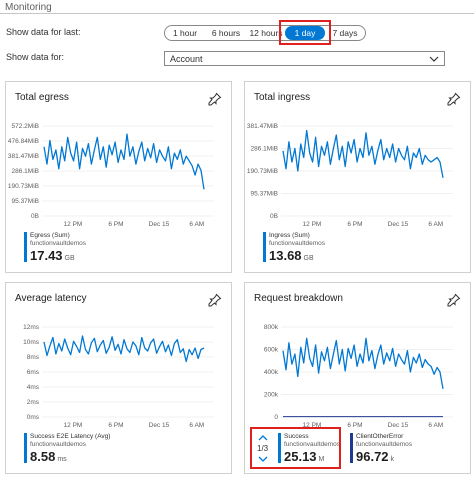 The image size is (474, 479). I want to click on scope-dropdown-value: Account, so click(186, 58).